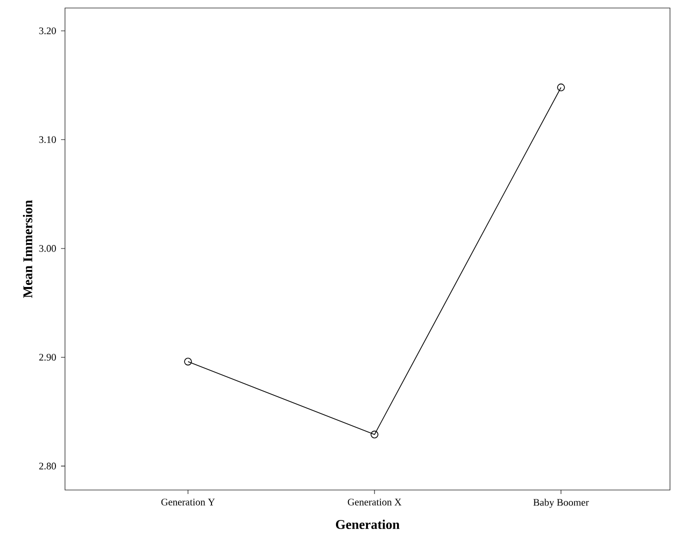  I want to click on y-tick-label: 3.00, so click(47, 248).